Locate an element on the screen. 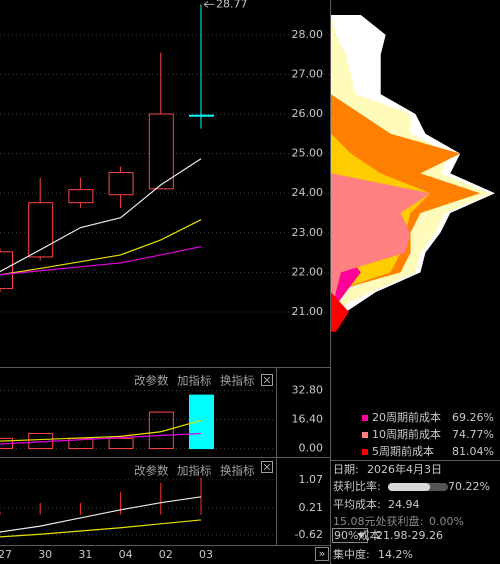  profit-value: 70.22% is located at coordinates (469, 486).